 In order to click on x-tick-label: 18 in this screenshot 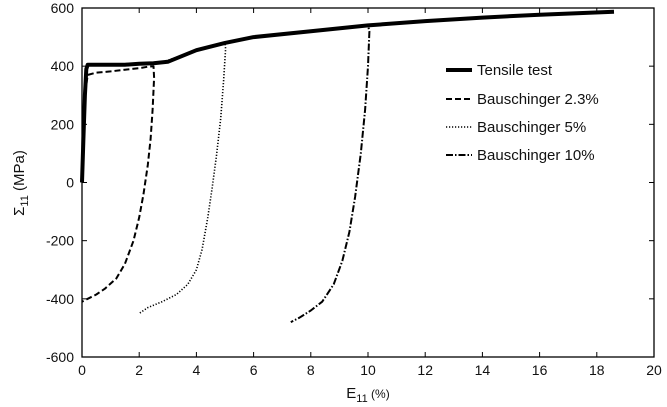, I will do `click(597, 370)`.